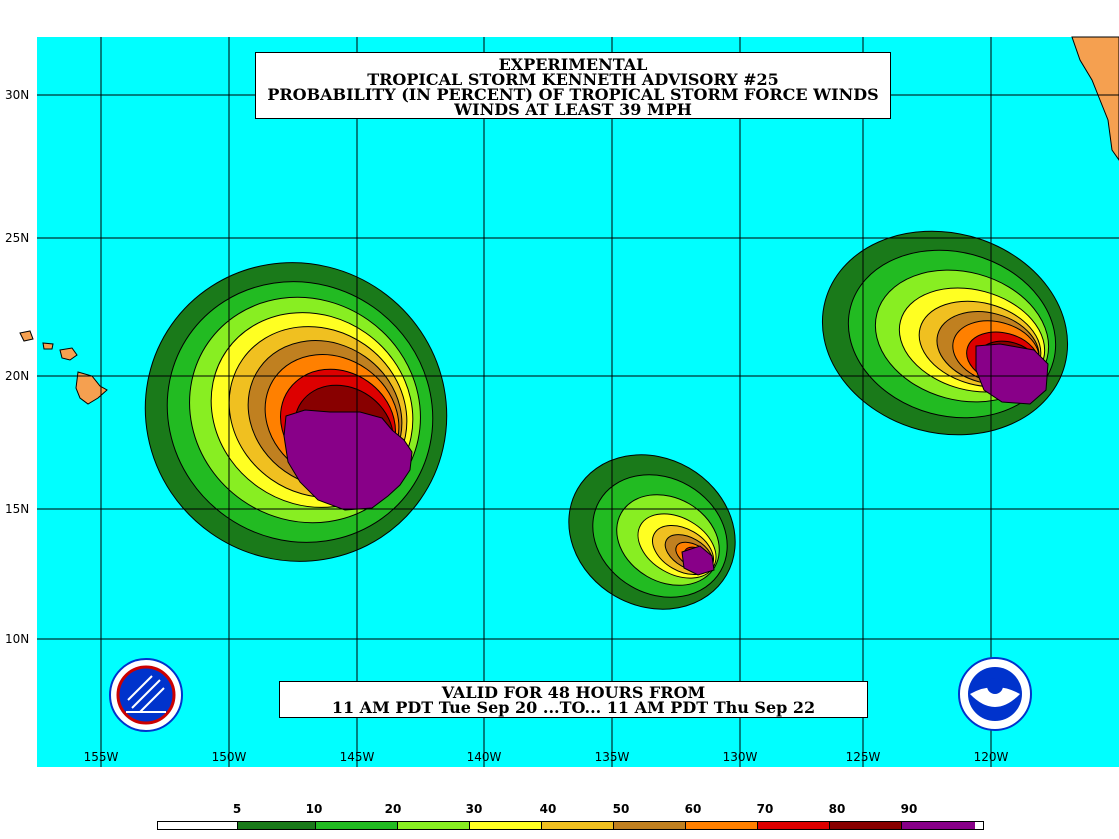  What do you see at coordinates (945, 333) in the screenshot?
I see `probability-area-east` at bounding box center [945, 333].